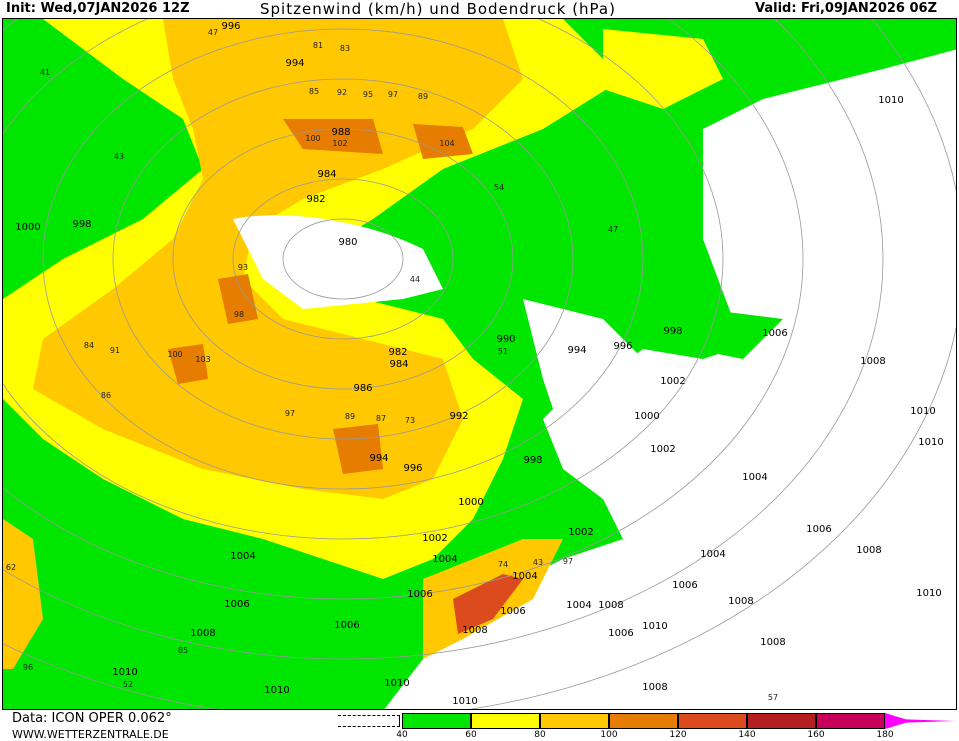 This screenshot has width=959, height=741. What do you see at coordinates (213, 32) in the screenshot?
I see `wind-label: 47` at bounding box center [213, 32].